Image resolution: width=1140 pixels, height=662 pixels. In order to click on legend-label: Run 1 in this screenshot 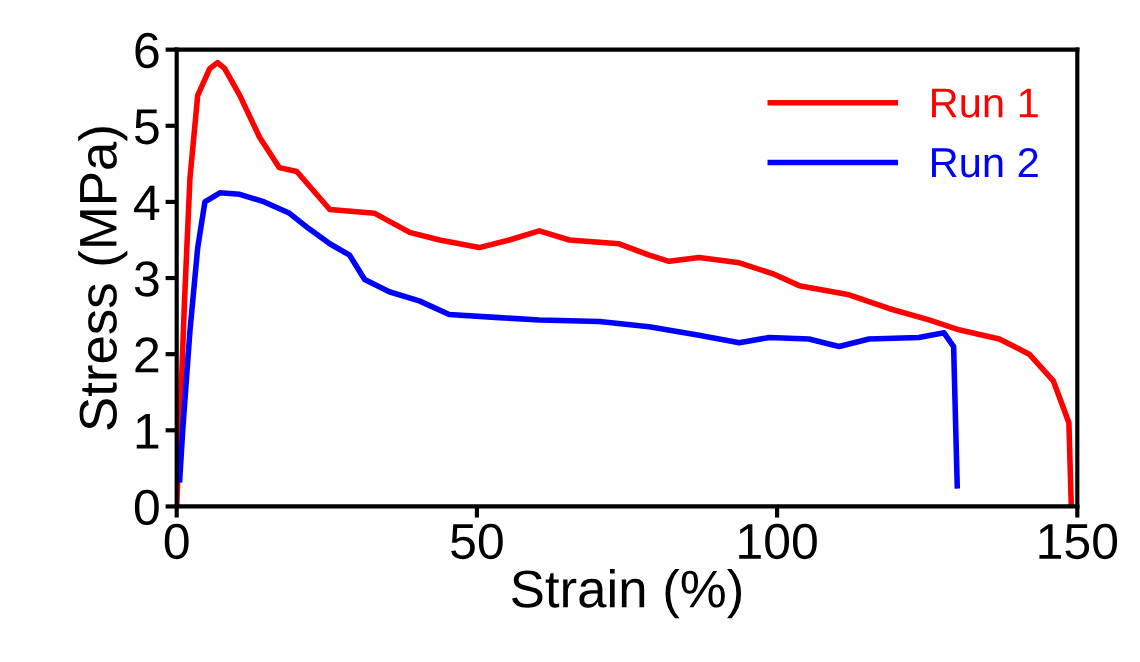, I will do `click(985, 103)`.